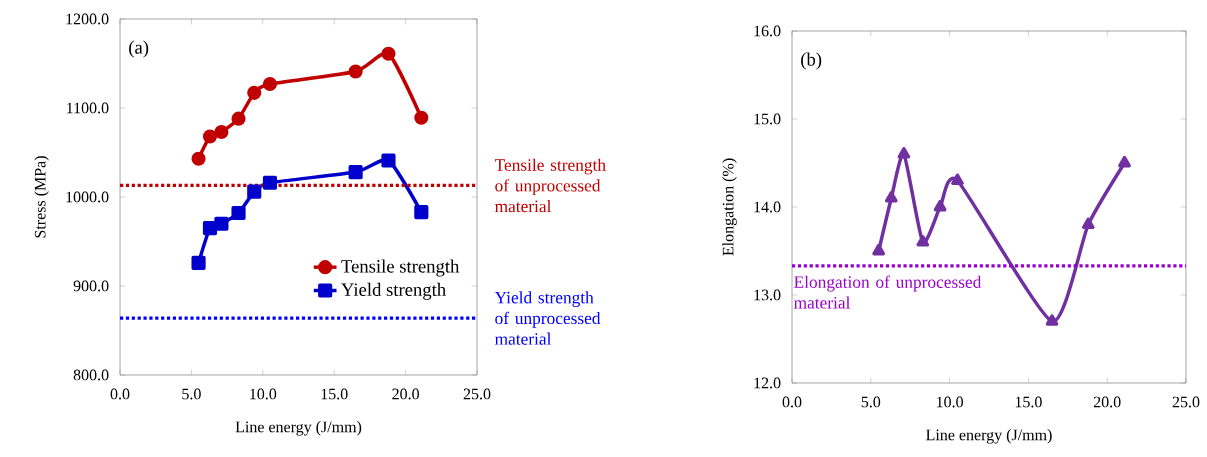  What do you see at coordinates (41, 197) in the screenshot?
I see `y-axis-title: Stress (MPa)` at bounding box center [41, 197].